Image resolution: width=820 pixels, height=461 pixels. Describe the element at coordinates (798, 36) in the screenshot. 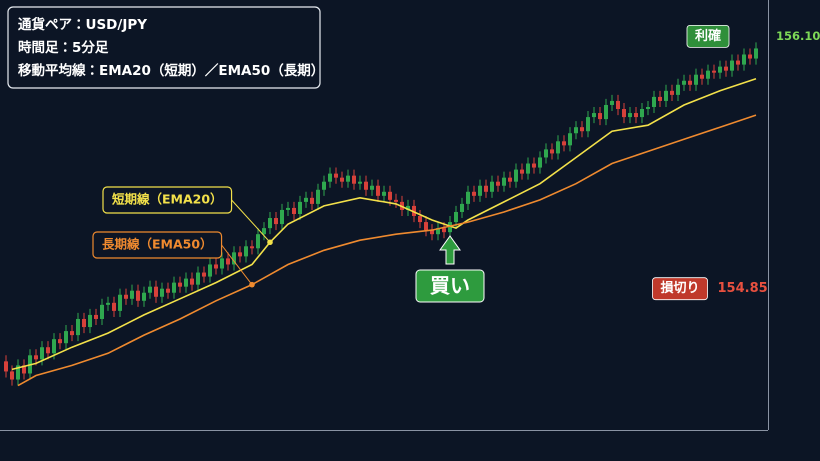

I see `level-value: 156.10` at that location.